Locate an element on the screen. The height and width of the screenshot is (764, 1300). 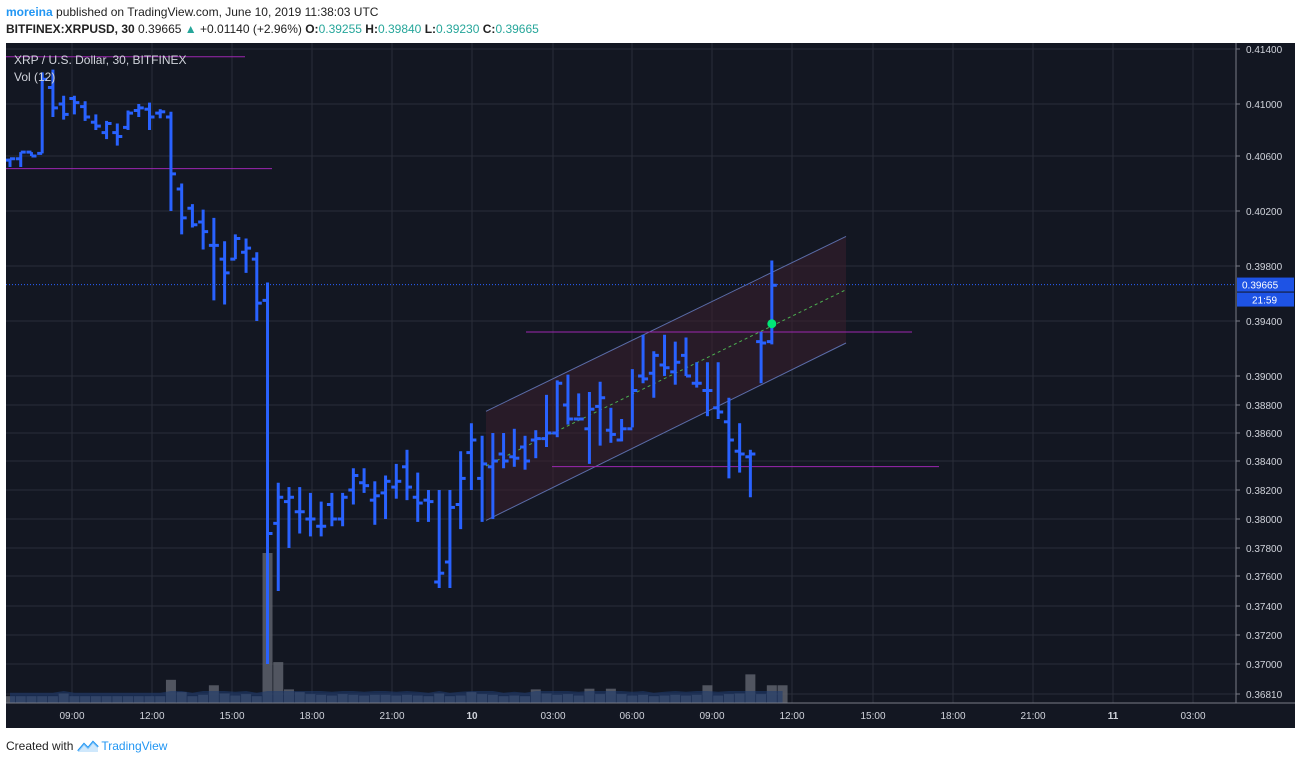
time-tick-label: 10 is located at coordinates (472, 716).